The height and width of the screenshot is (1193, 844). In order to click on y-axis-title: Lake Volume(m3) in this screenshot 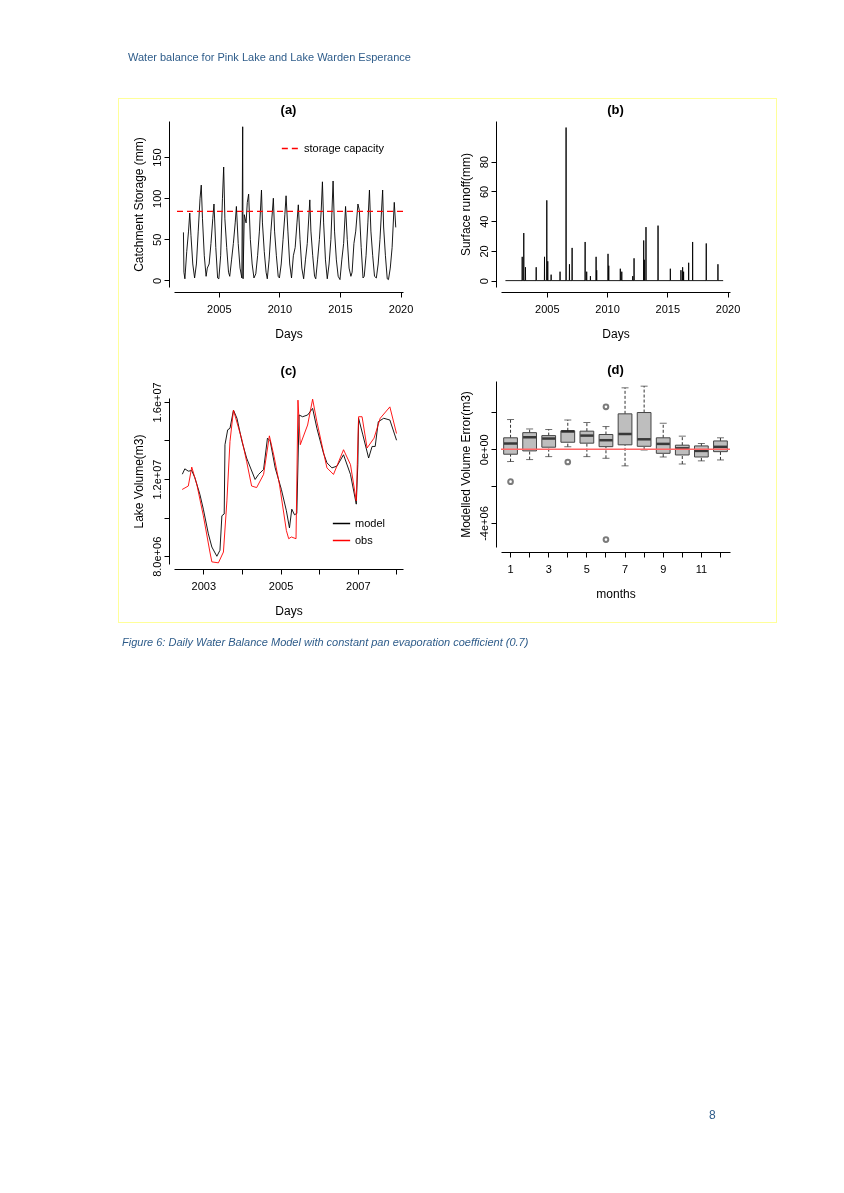, I will do `click(138, 481)`.